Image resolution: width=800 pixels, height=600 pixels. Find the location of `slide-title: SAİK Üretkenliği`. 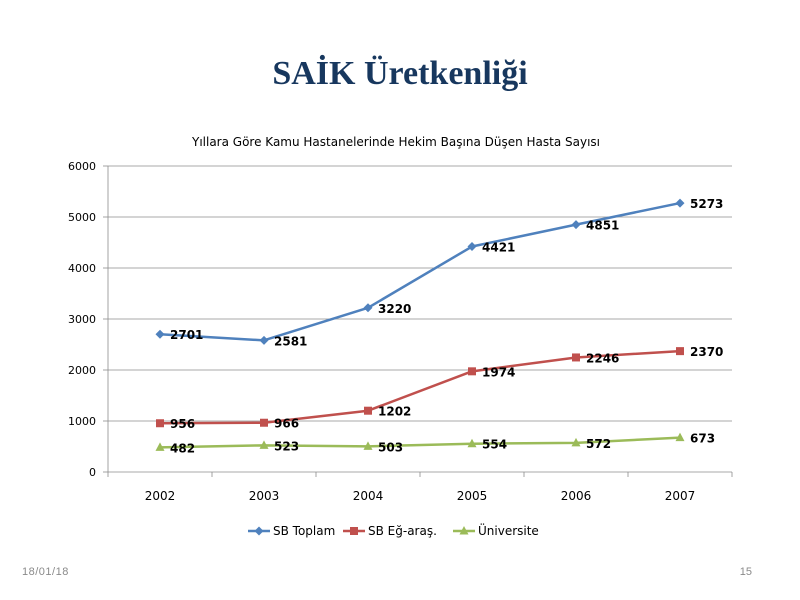

slide-title: SAİK Üretkenliği is located at coordinates (400, 73).